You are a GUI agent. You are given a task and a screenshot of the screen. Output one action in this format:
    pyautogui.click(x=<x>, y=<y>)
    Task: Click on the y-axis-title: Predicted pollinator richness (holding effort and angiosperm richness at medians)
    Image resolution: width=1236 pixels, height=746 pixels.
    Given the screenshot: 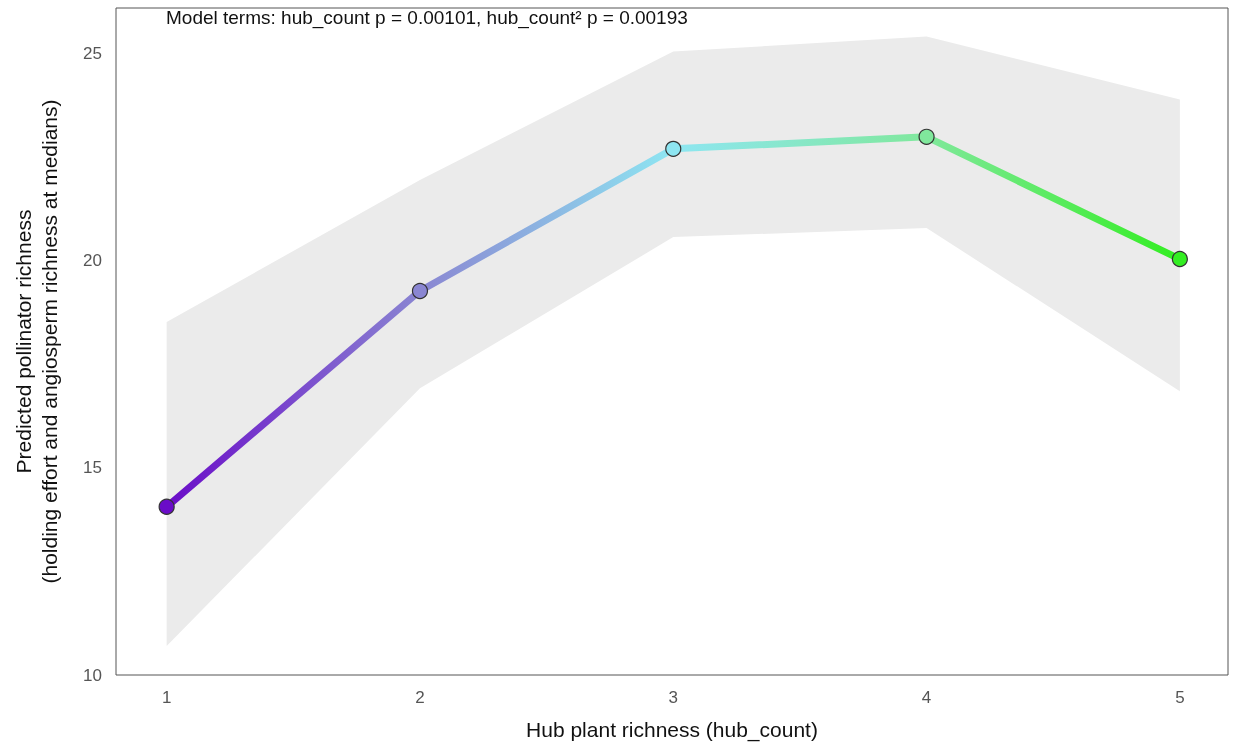 What is the action you would take?
    pyautogui.click(x=36, y=341)
    